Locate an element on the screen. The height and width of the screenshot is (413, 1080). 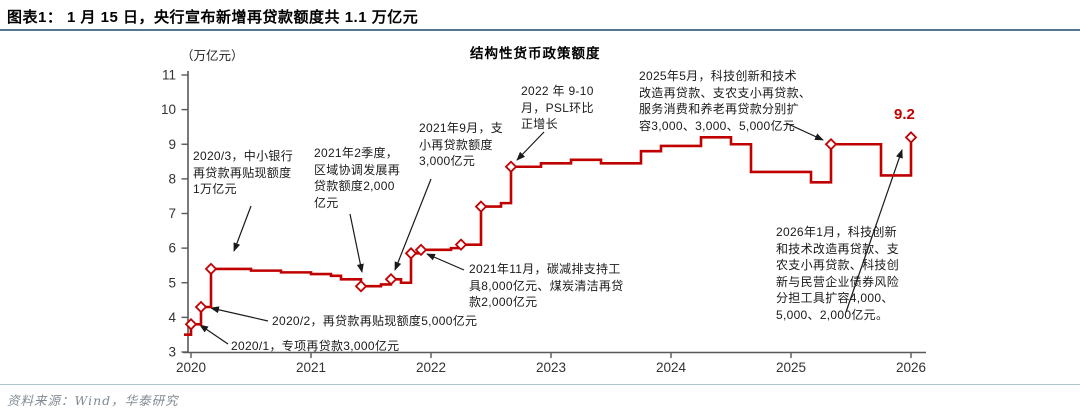
figure-title: 图表1： 1 月 15 日，央行宣布新增再贷款额度共 1.1 万亿元 is located at coordinates (213, 17).